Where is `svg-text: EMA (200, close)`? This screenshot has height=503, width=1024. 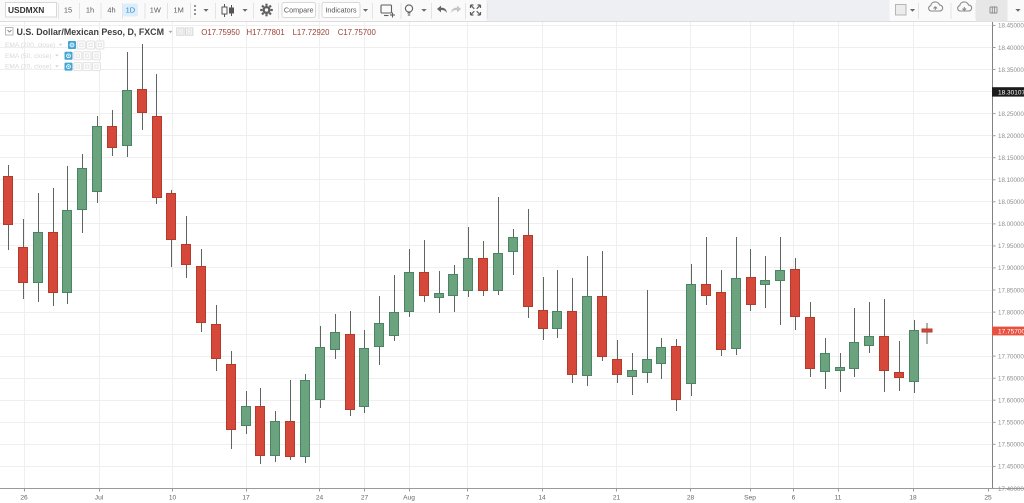
svg-text: EMA (200, close) is located at coordinates (30, 45).